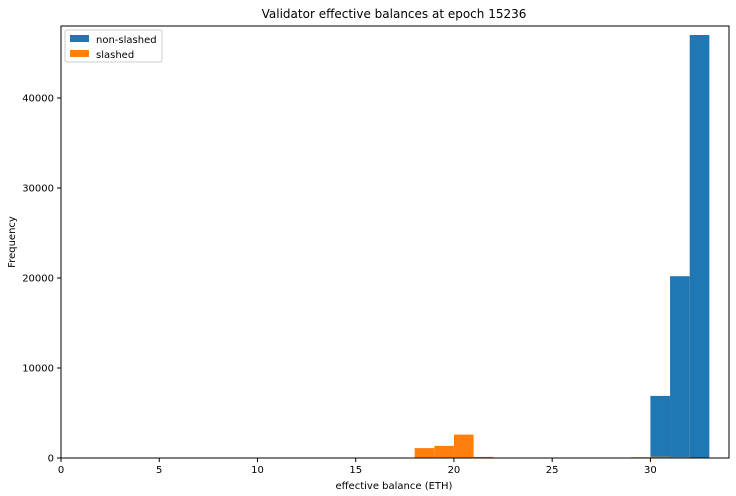  What do you see at coordinates (51, 459) in the screenshot?
I see `y-tick-label-0: 0` at bounding box center [51, 459].